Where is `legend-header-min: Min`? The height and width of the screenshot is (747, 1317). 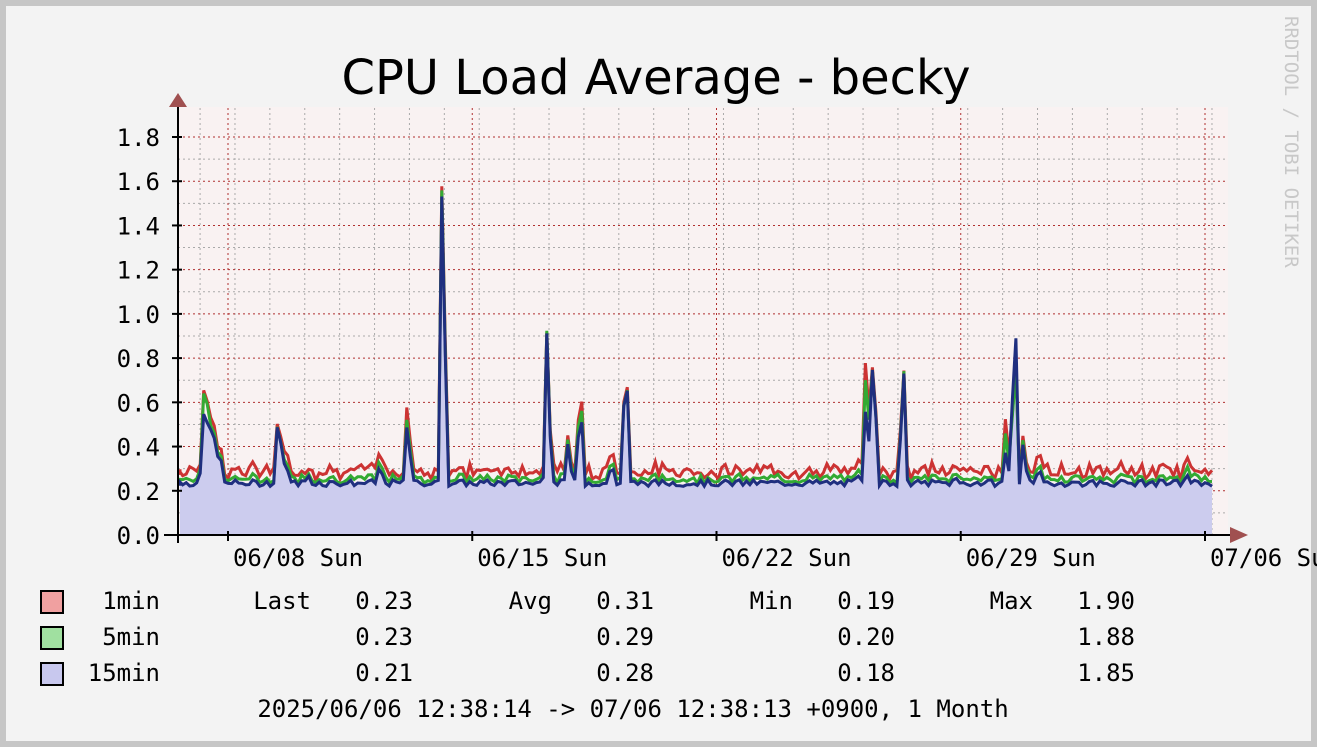
legend-header-min: Min is located at coordinates (771, 601).